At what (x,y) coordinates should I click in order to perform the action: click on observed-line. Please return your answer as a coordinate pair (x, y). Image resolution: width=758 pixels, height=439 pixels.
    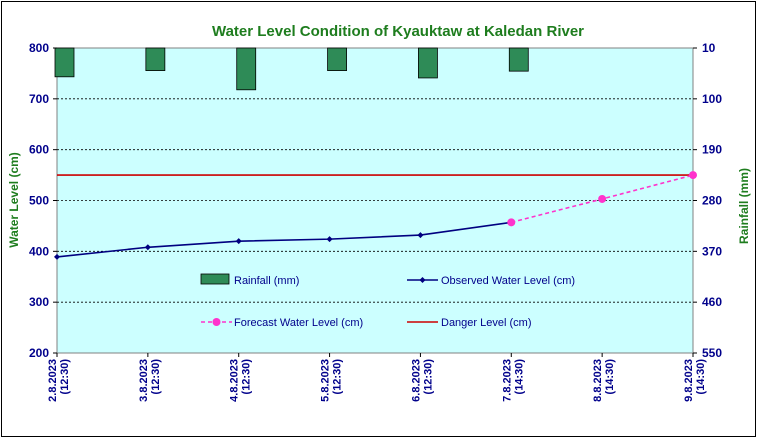
    Looking at the image, I should click on (284, 239).